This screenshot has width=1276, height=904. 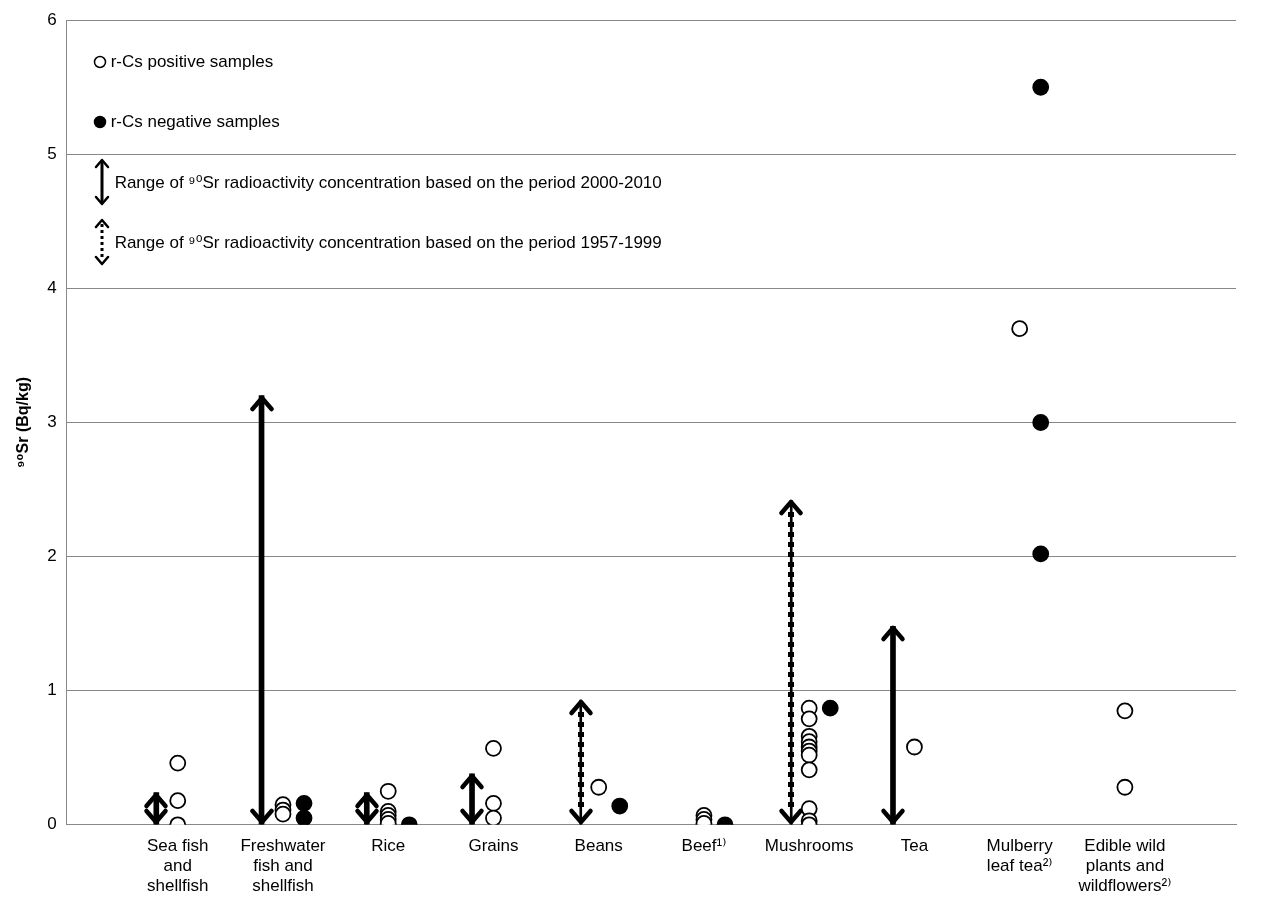 I want to click on bar, so click(x=893, y=725).